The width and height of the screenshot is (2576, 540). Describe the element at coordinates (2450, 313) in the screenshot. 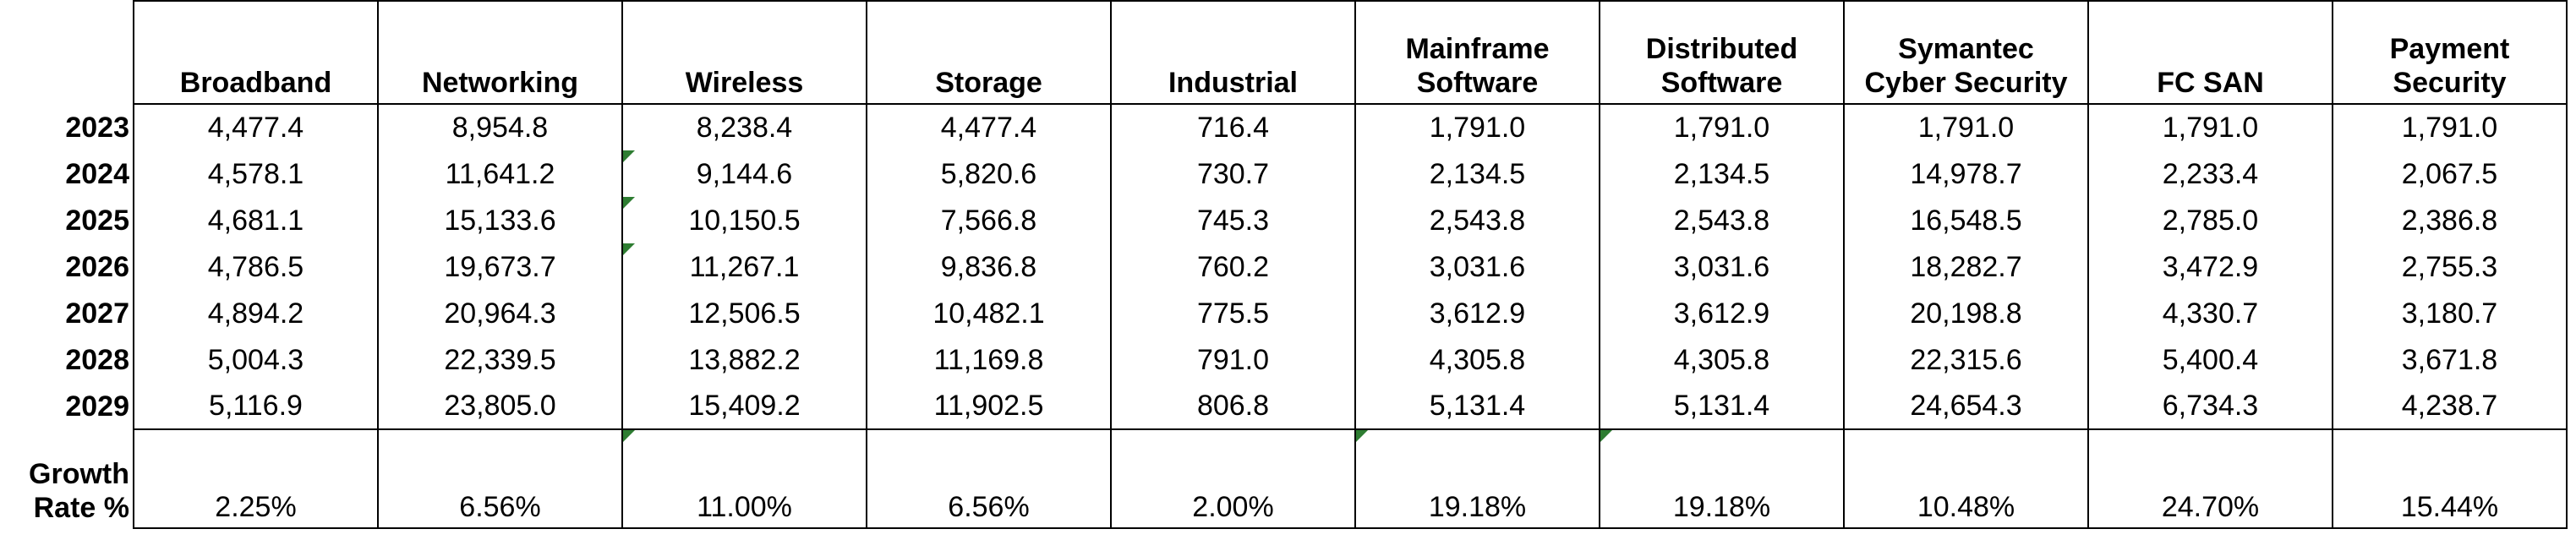

I see `data-cell: 3,180.7` at that location.